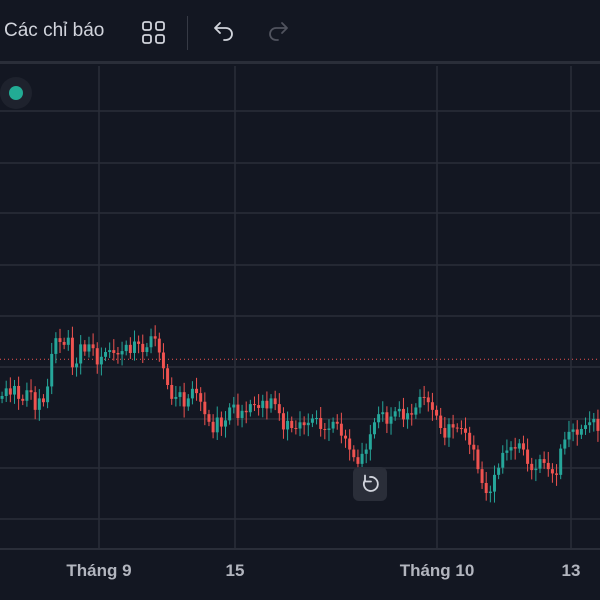 This screenshot has width=600, height=600. What do you see at coordinates (99, 570) in the screenshot?
I see `x-axis-label: Tháng 9` at bounding box center [99, 570].